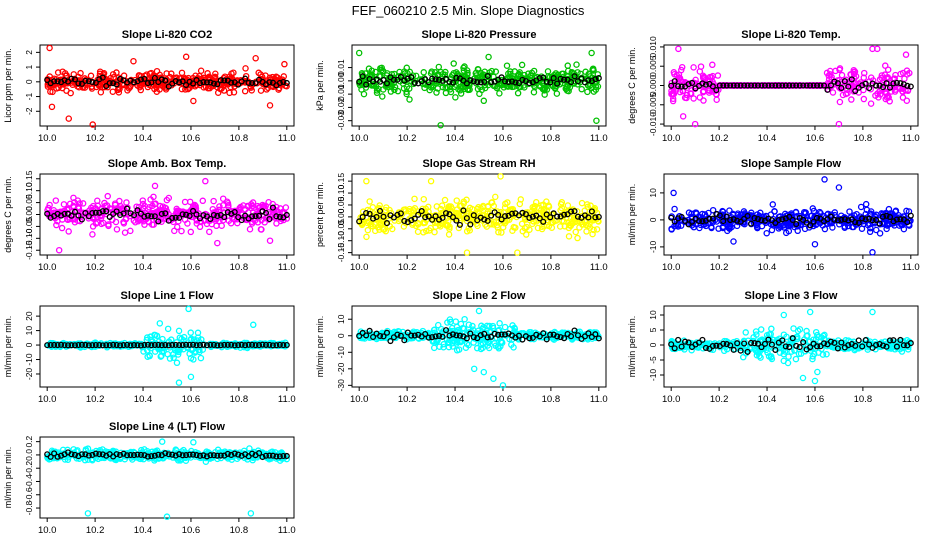  Describe the element at coordinates (167, 164) in the screenshot. I see `chart-title: Slope Amb. Box Temp.` at that location.